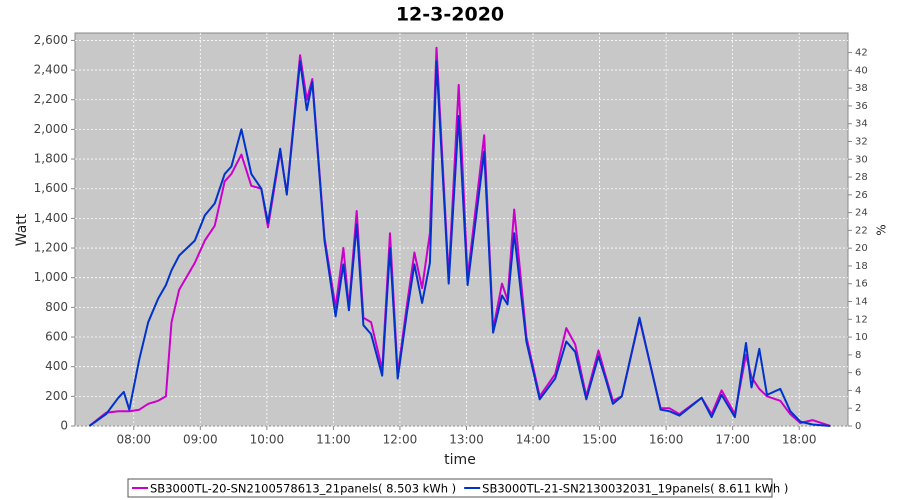 The image size is (900, 500). What do you see at coordinates (51, 99) in the screenshot?
I see `y-tick-label: 2,200` at bounding box center [51, 99].